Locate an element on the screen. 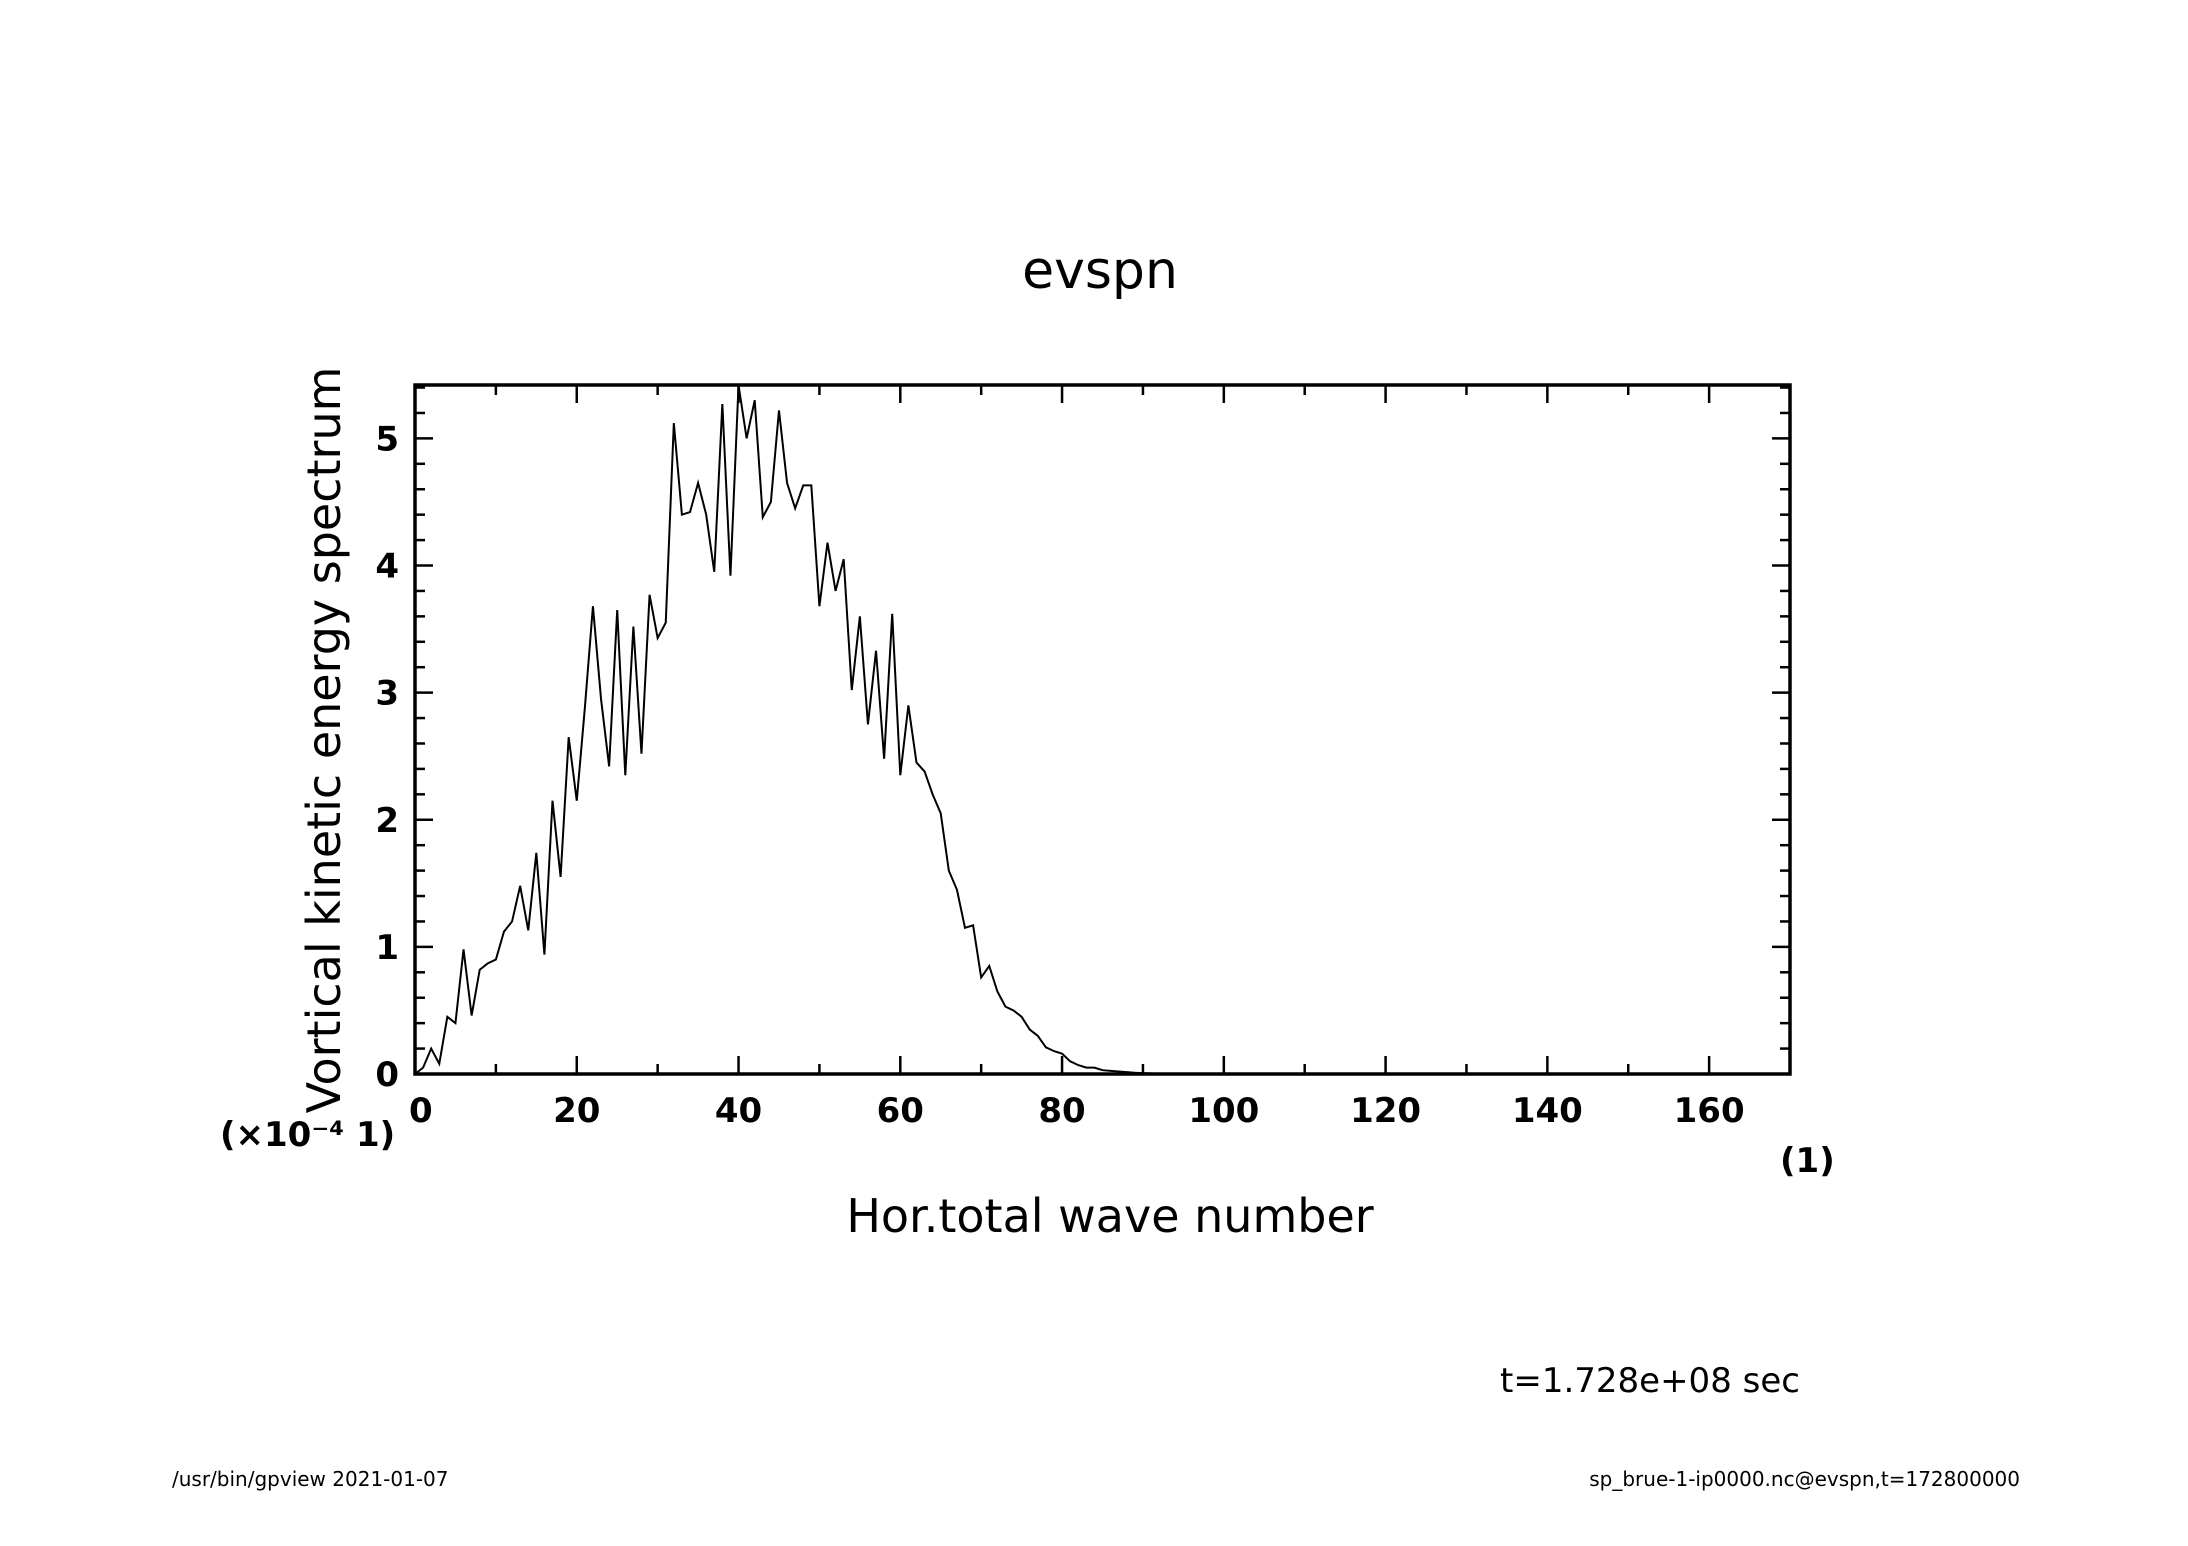  x-tick-label: 0 is located at coordinates (421, 1111).